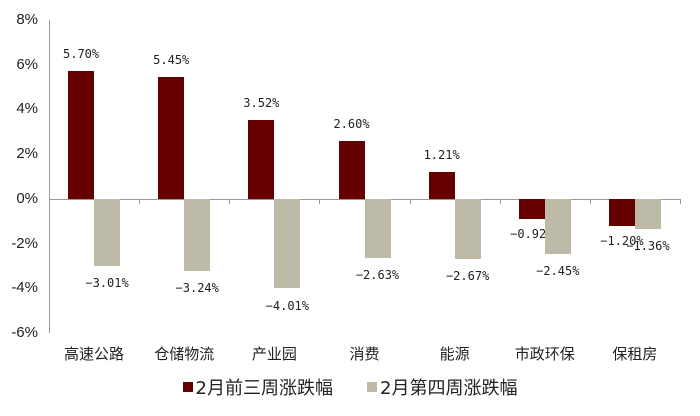 This screenshot has height=416, width=700. What do you see at coordinates (635, 354) in the screenshot?
I see `x-category-label: 保租房` at bounding box center [635, 354].